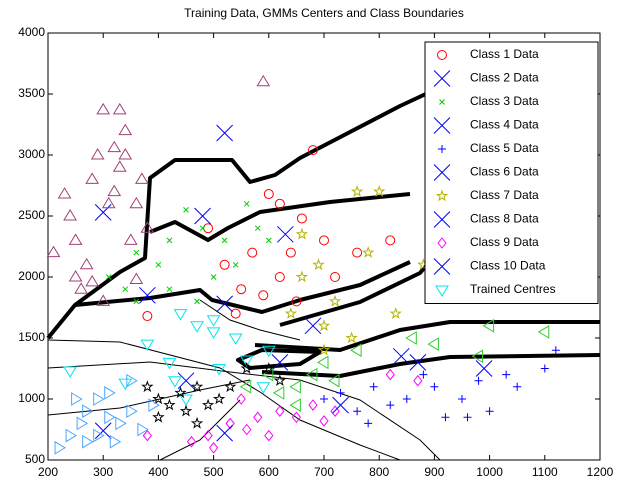  Describe the element at coordinates (504, 101) in the screenshot. I see `legend-label: Class 3 Data` at that location.